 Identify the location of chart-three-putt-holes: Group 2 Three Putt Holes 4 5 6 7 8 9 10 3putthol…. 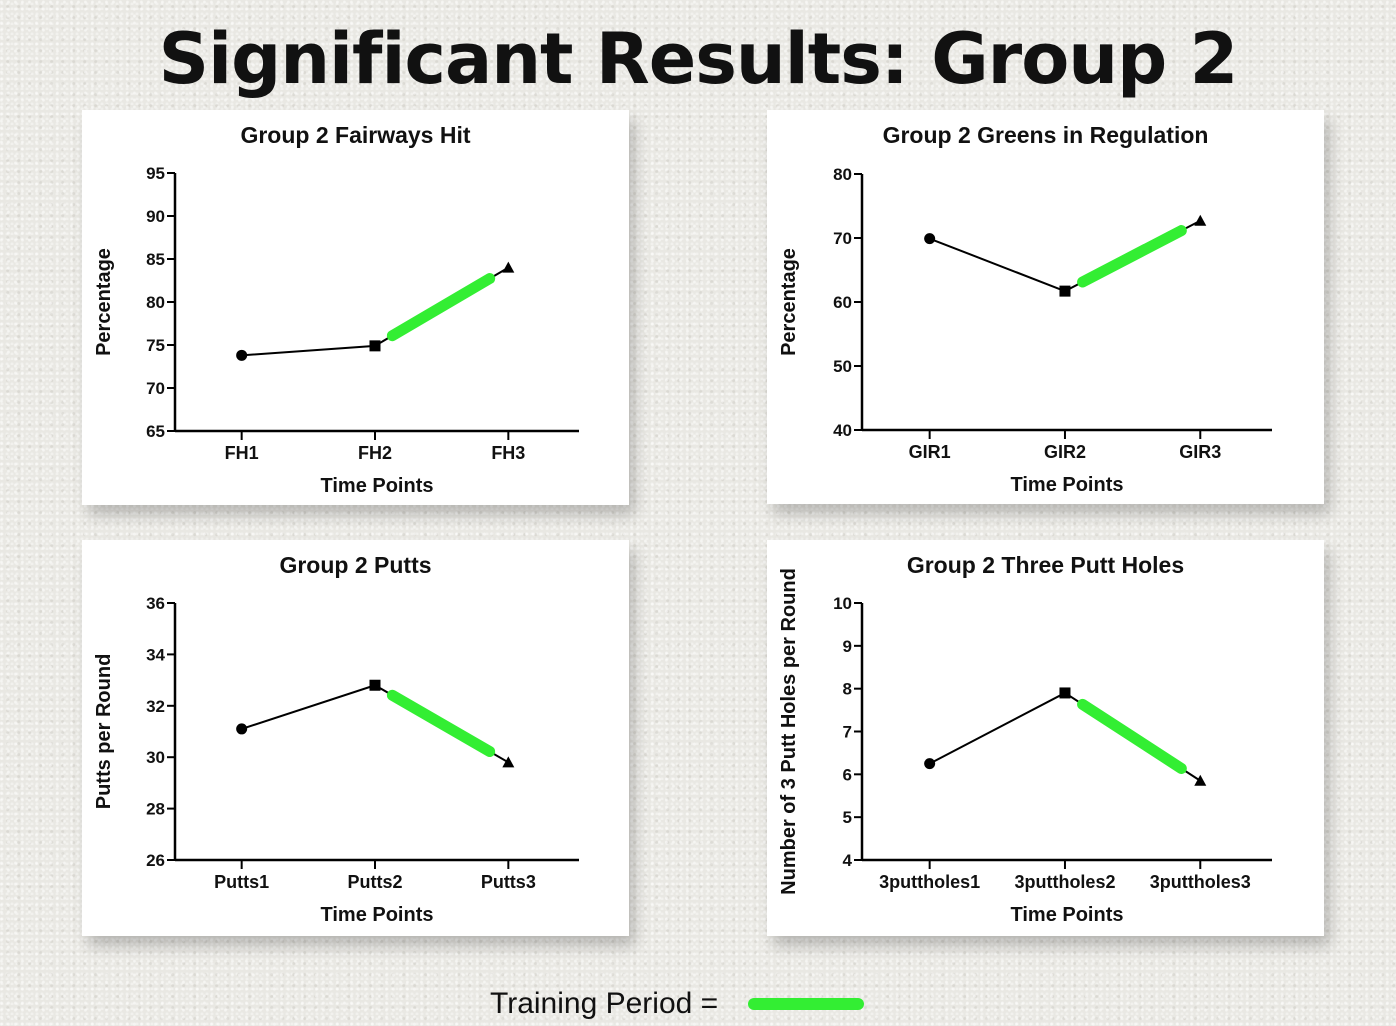
(1025, 739).